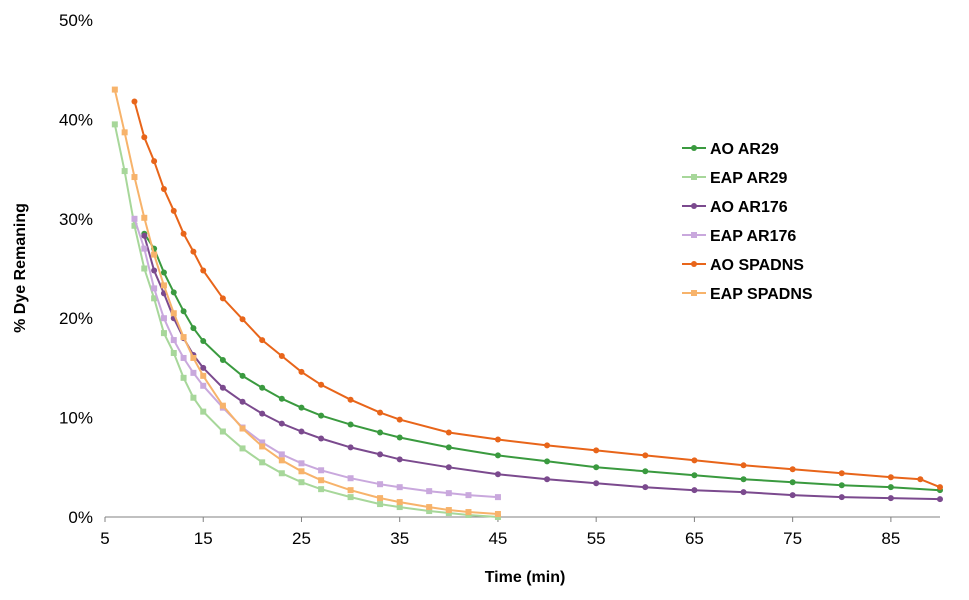 This screenshot has height=600, width=969. Describe the element at coordinates (76, 269) in the screenshot. I see `y-axis-ticks: 0% 10% 20% 30% 40% 50%` at that location.